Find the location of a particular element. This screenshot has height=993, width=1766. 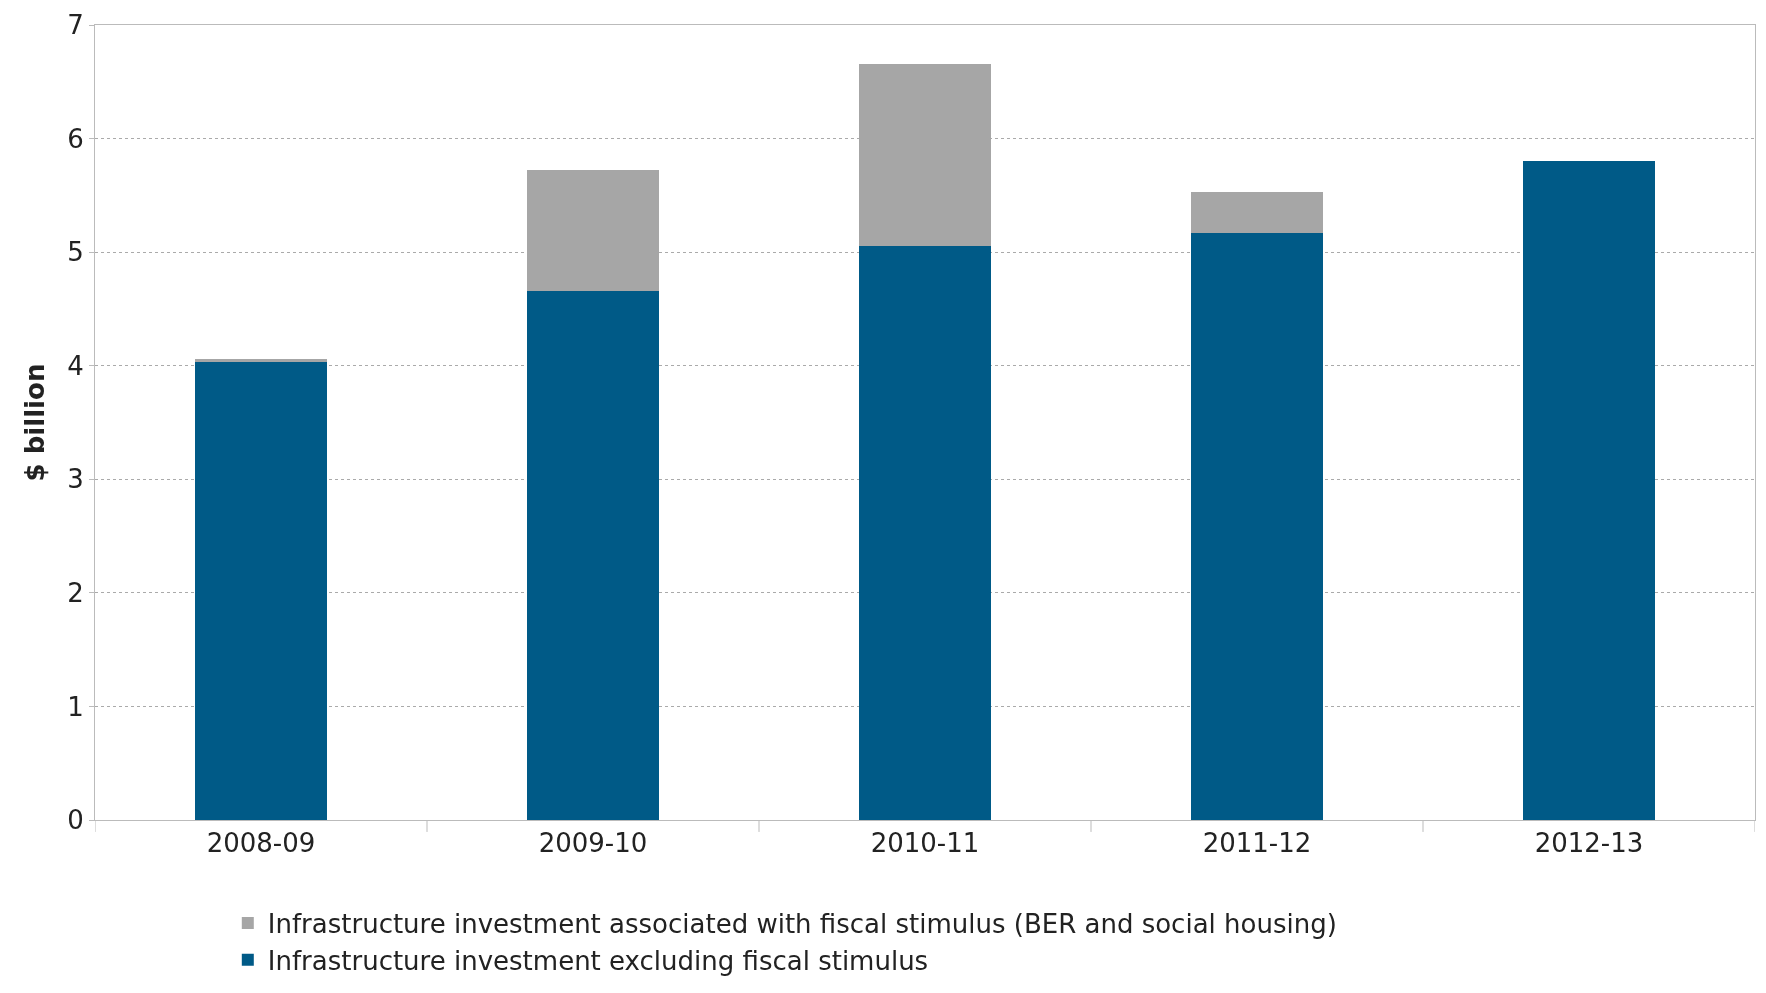

y-tick-label: 6 is located at coordinates (75, 138).